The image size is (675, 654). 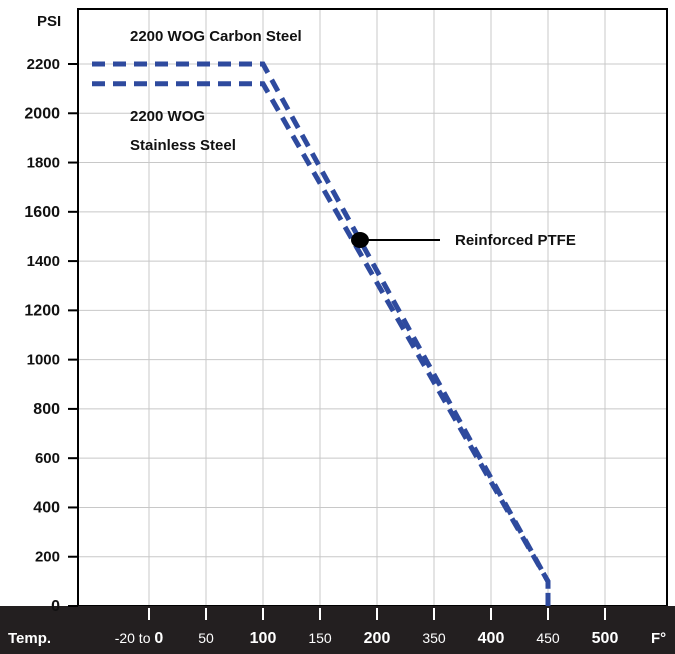 What do you see at coordinates (167, 116) in the screenshot?
I see `annotation-stainless-steel-line1: 2200 WOG` at bounding box center [167, 116].